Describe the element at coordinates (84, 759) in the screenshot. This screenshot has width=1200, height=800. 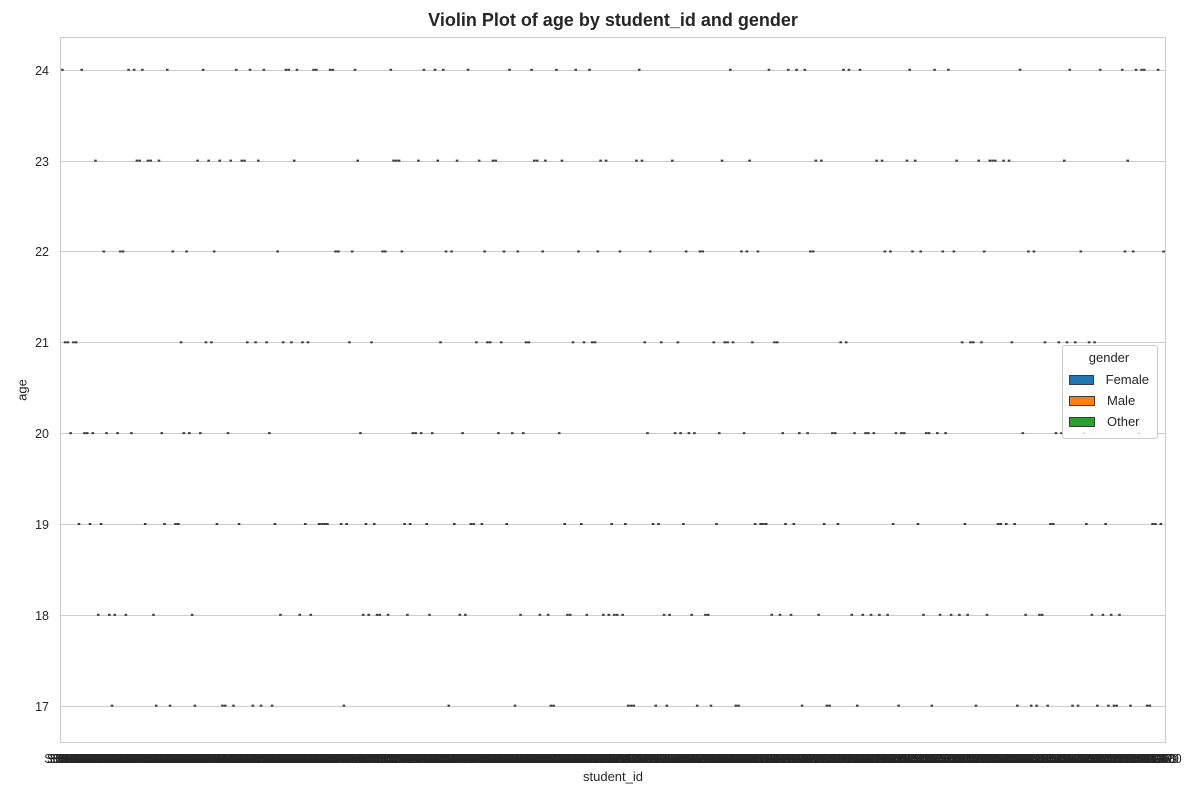
I see `x-tick-label: S0009` at that location.